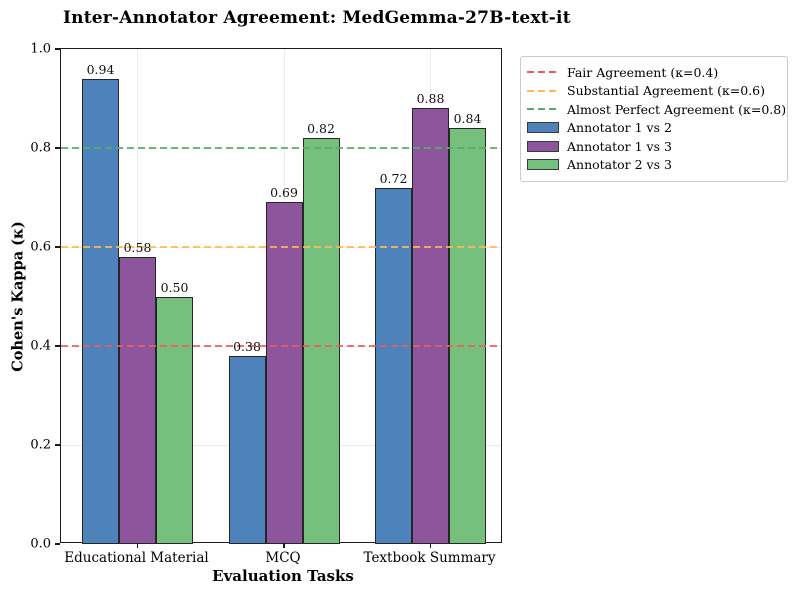  Describe the element at coordinates (40, 543) in the screenshot. I see `y-tick-label: 0.0` at that location.